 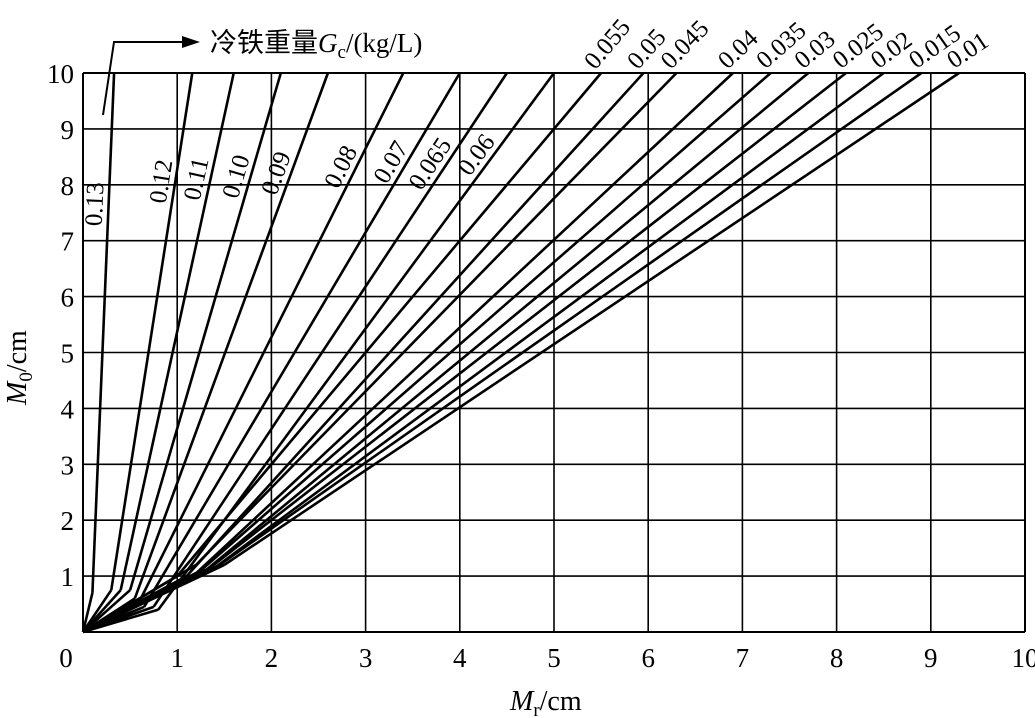 What do you see at coordinates (545, 702) in the screenshot?
I see `x-axis-title: Mr/cm` at bounding box center [545, 702].